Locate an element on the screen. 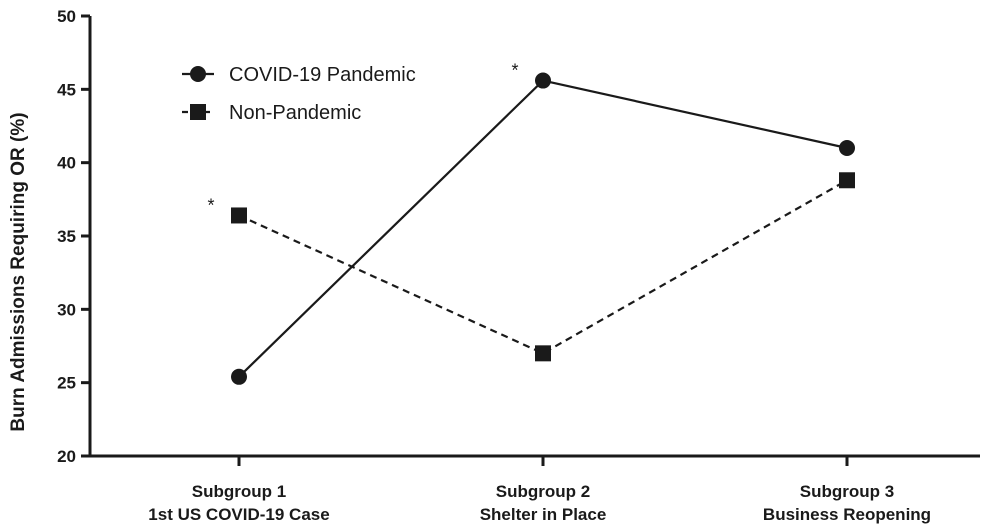 The height and width of the screenshot is (529, 988). x-tick-label: Business Reopening is located at coordinates (847, 514).